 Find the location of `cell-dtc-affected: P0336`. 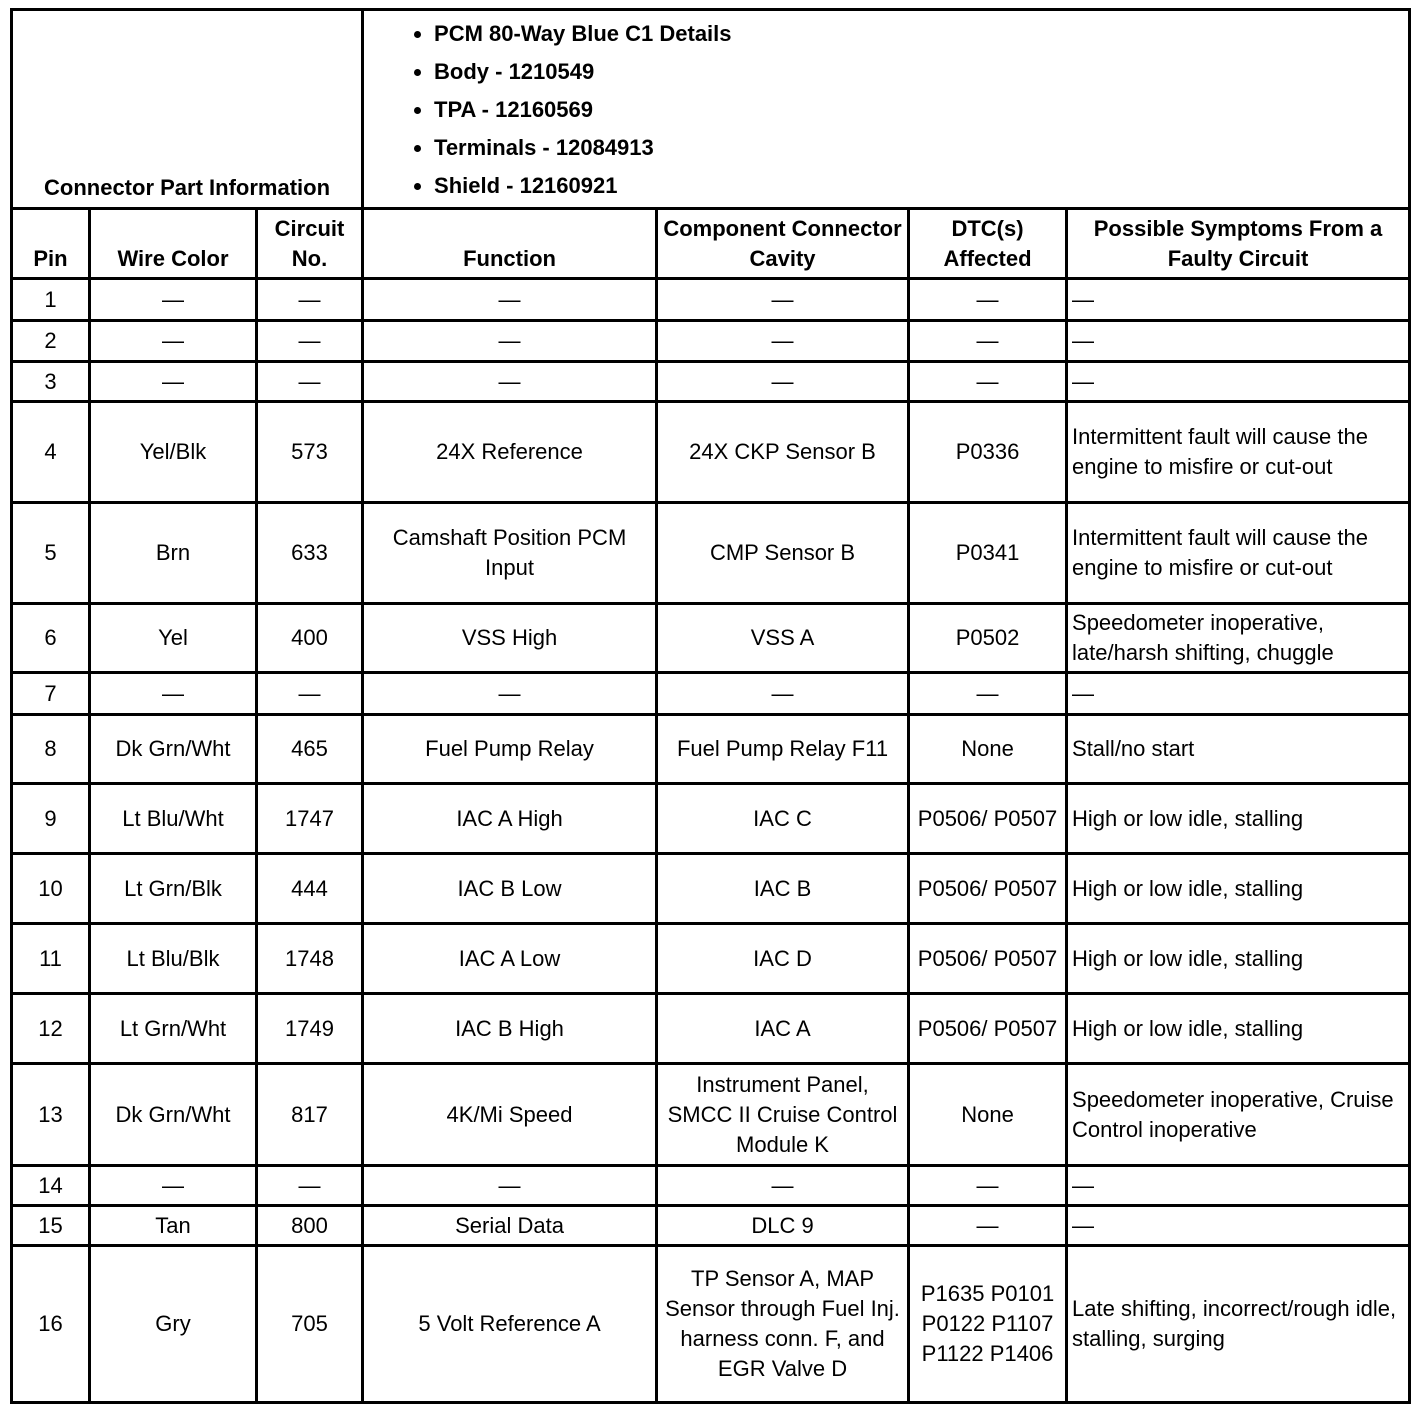

cell-dtc-affected: P0336 is located at coordinates (988, 452).